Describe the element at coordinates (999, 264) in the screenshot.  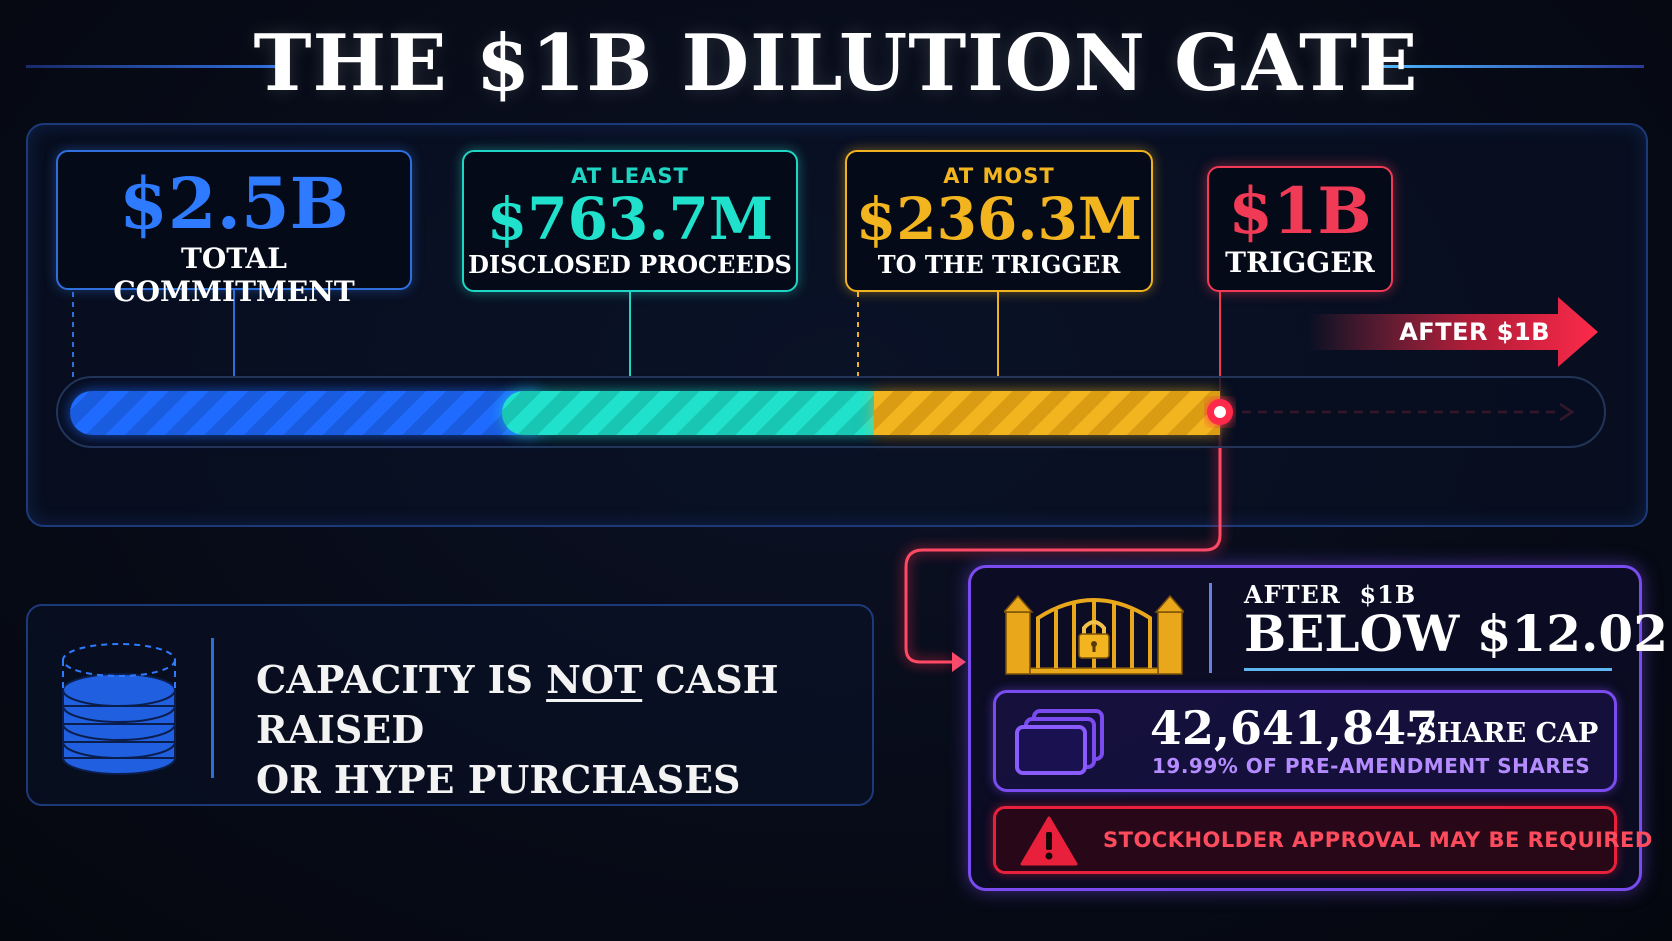
I see `remaining-label: TO THE TRIGGER` at that location.